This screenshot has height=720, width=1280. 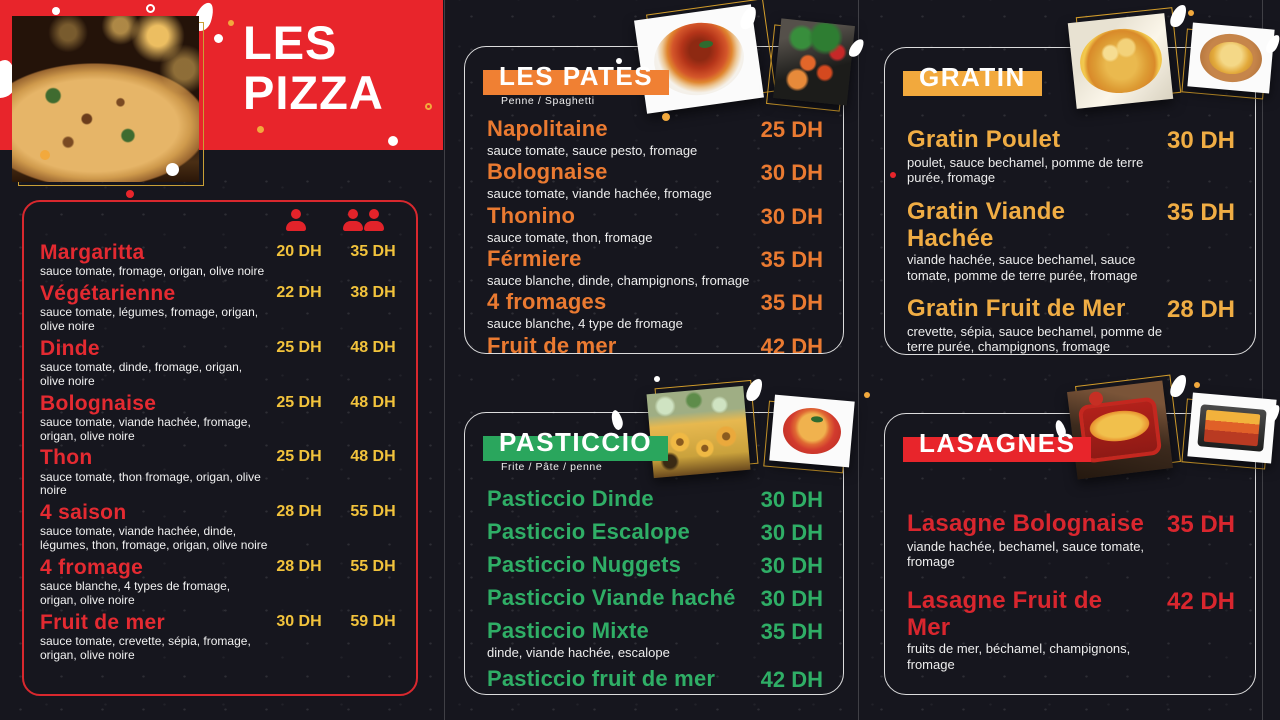 What do you see at coordinates (592, 150) in the screenshot?
I see `item-description: sauce tomate, sauce pesto, fromage` at bounding box center [592, 150].